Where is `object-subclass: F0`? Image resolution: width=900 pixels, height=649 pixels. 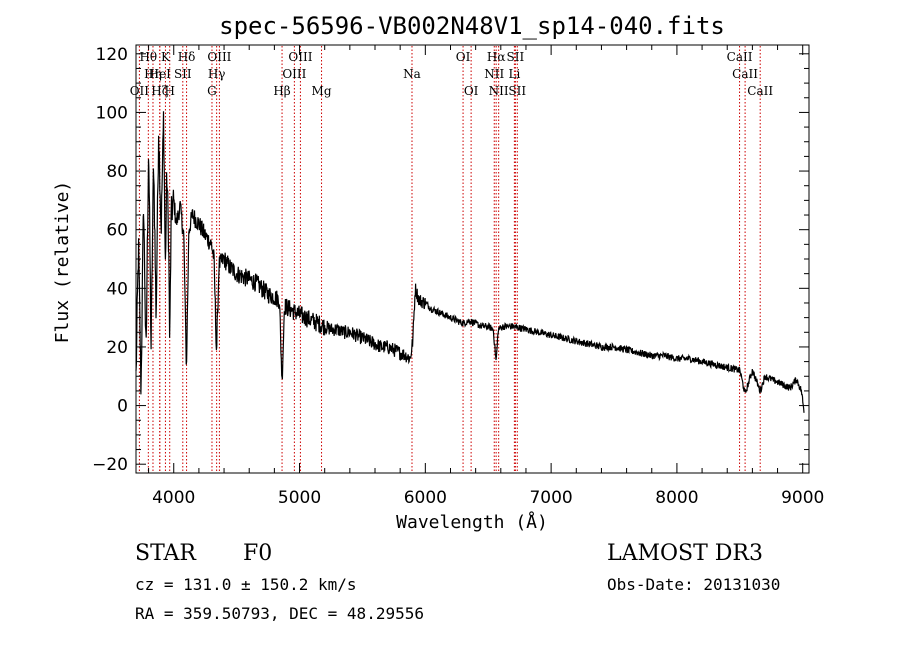 object-subclass: F0 is located at coordinates (257, 553).